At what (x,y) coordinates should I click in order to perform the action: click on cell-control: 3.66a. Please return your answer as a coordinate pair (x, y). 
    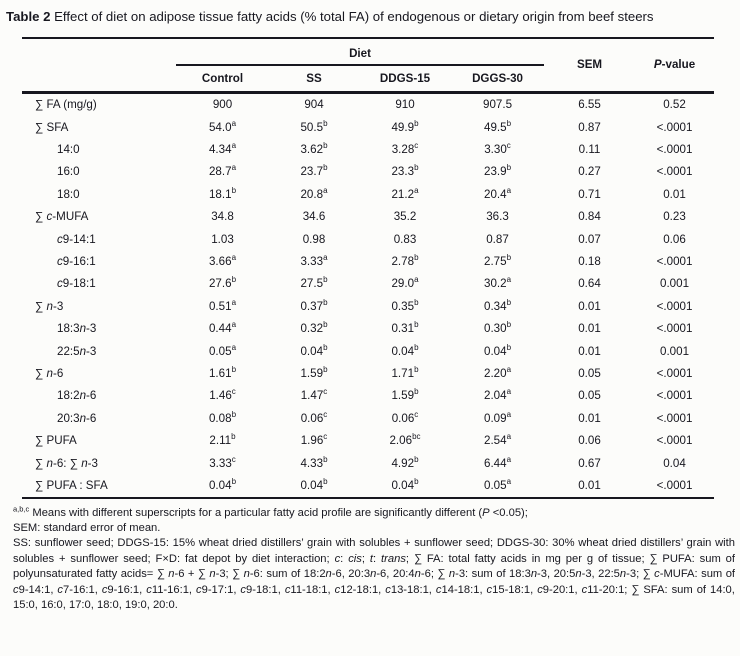
    Looking at the image, I should click on (222, 261).